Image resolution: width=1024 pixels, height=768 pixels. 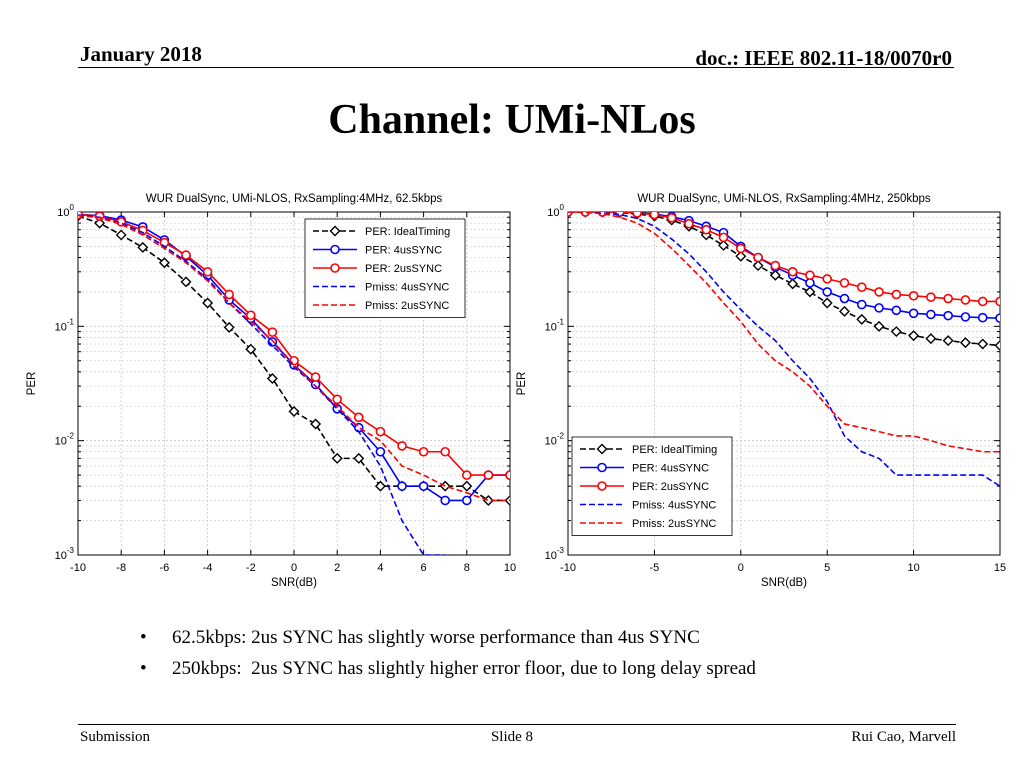 I want to click on header-doc-id: doc.: IEEE 802.11-18/0070r0, so click(x=823, y=58).